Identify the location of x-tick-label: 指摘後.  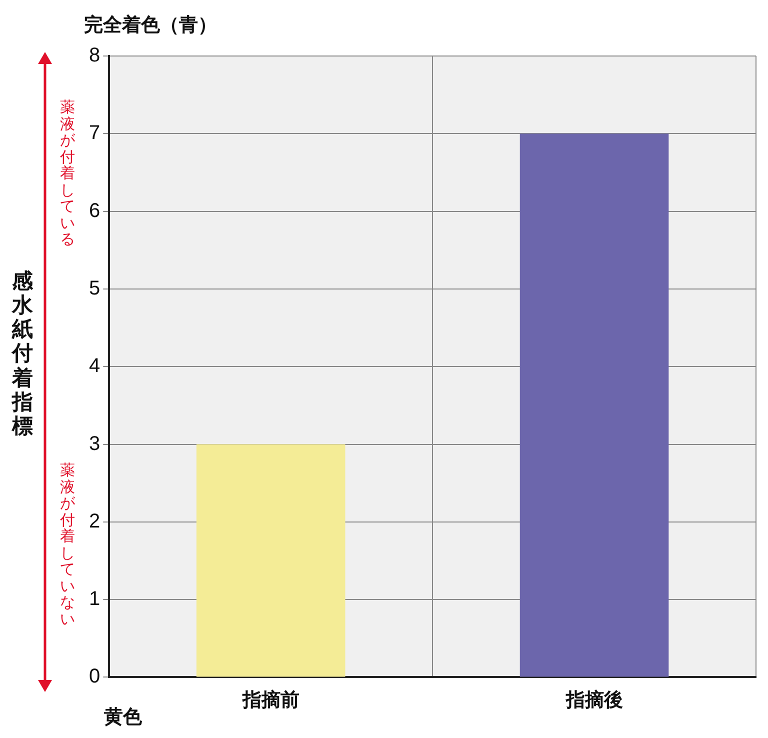
(593, 699).